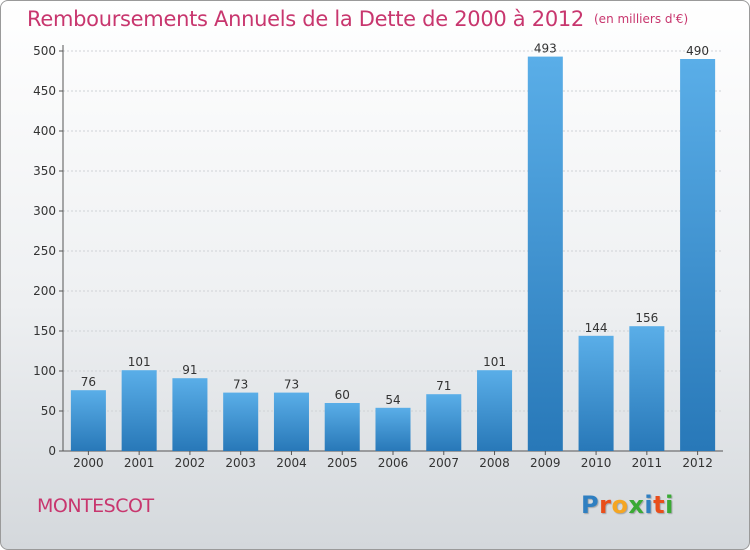  What do you see at coordinates (88, 382) in the screenshot?
I see `data-label-2000: 76` at bounding box center [88, 382].